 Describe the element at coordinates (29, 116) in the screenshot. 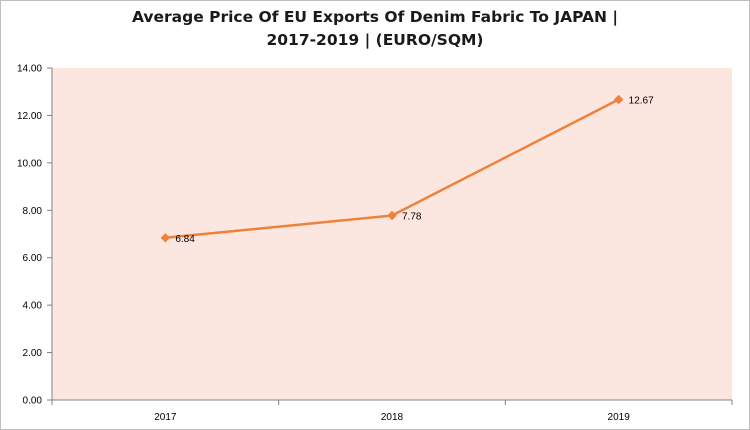

I see `y-tick-label: 12.00` at that location.